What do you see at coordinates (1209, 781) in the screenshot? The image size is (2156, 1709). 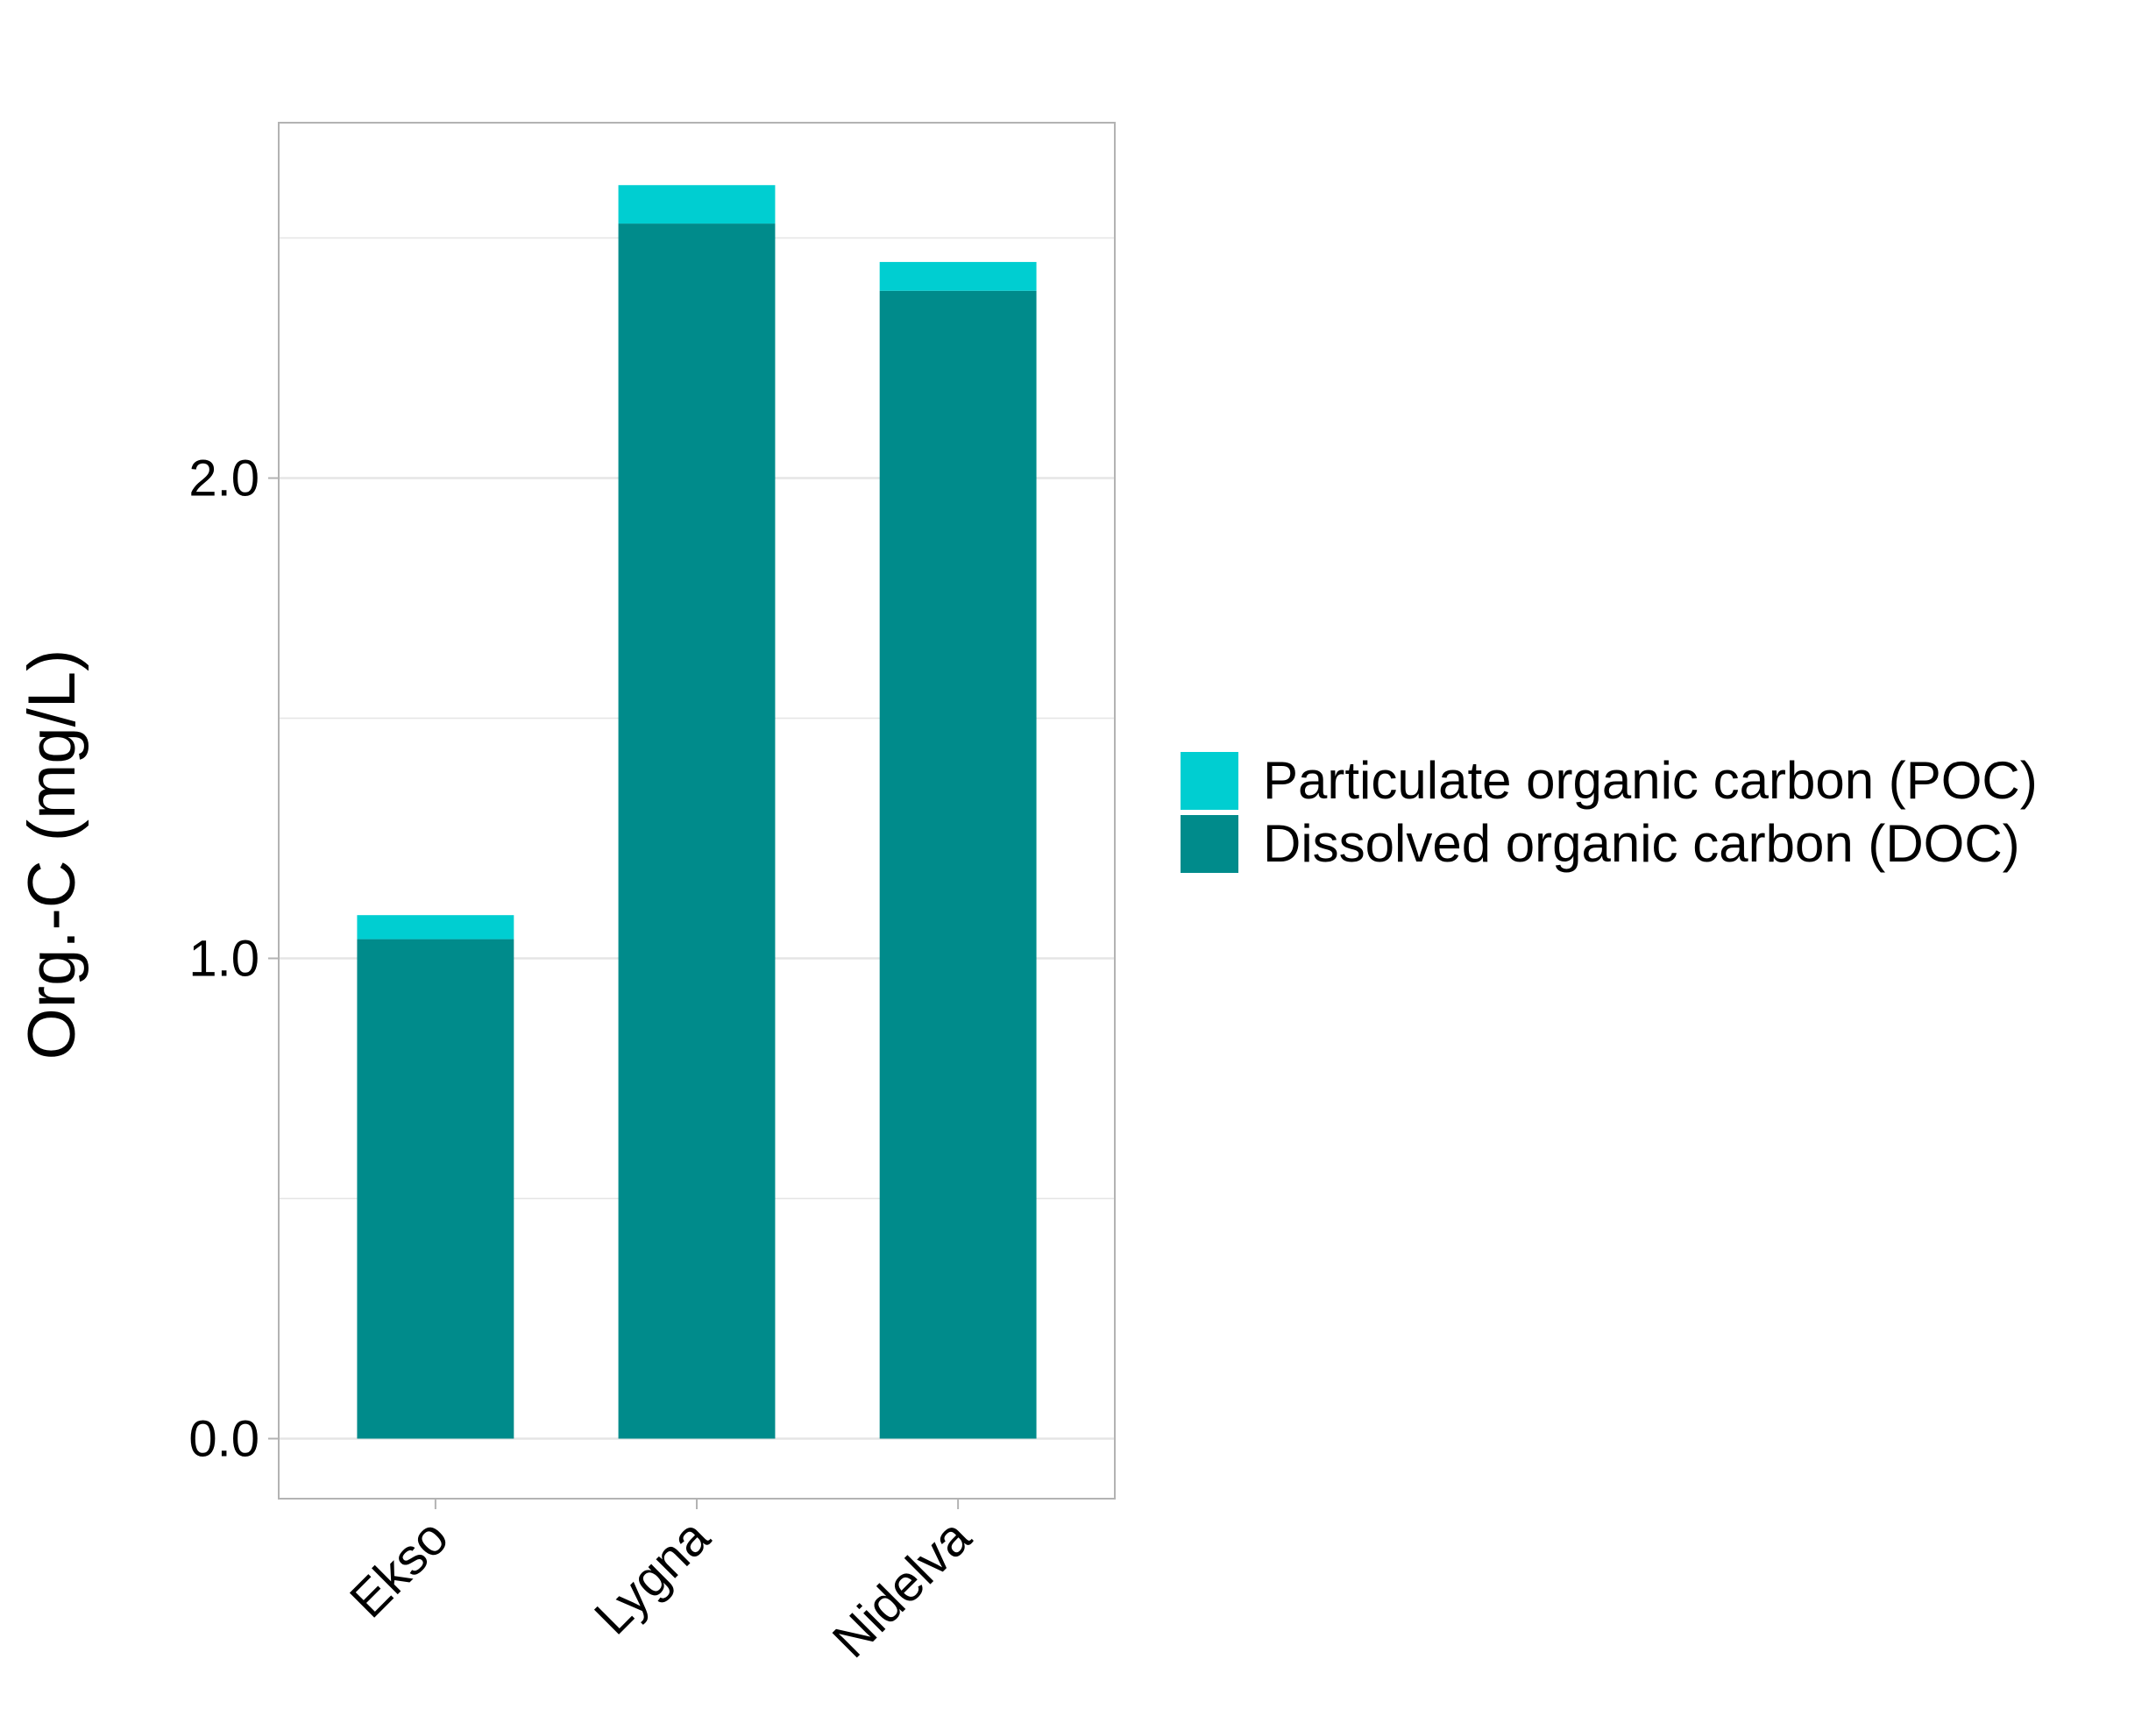 I see `legend-key-poc` at bounding box center [1209, 781].